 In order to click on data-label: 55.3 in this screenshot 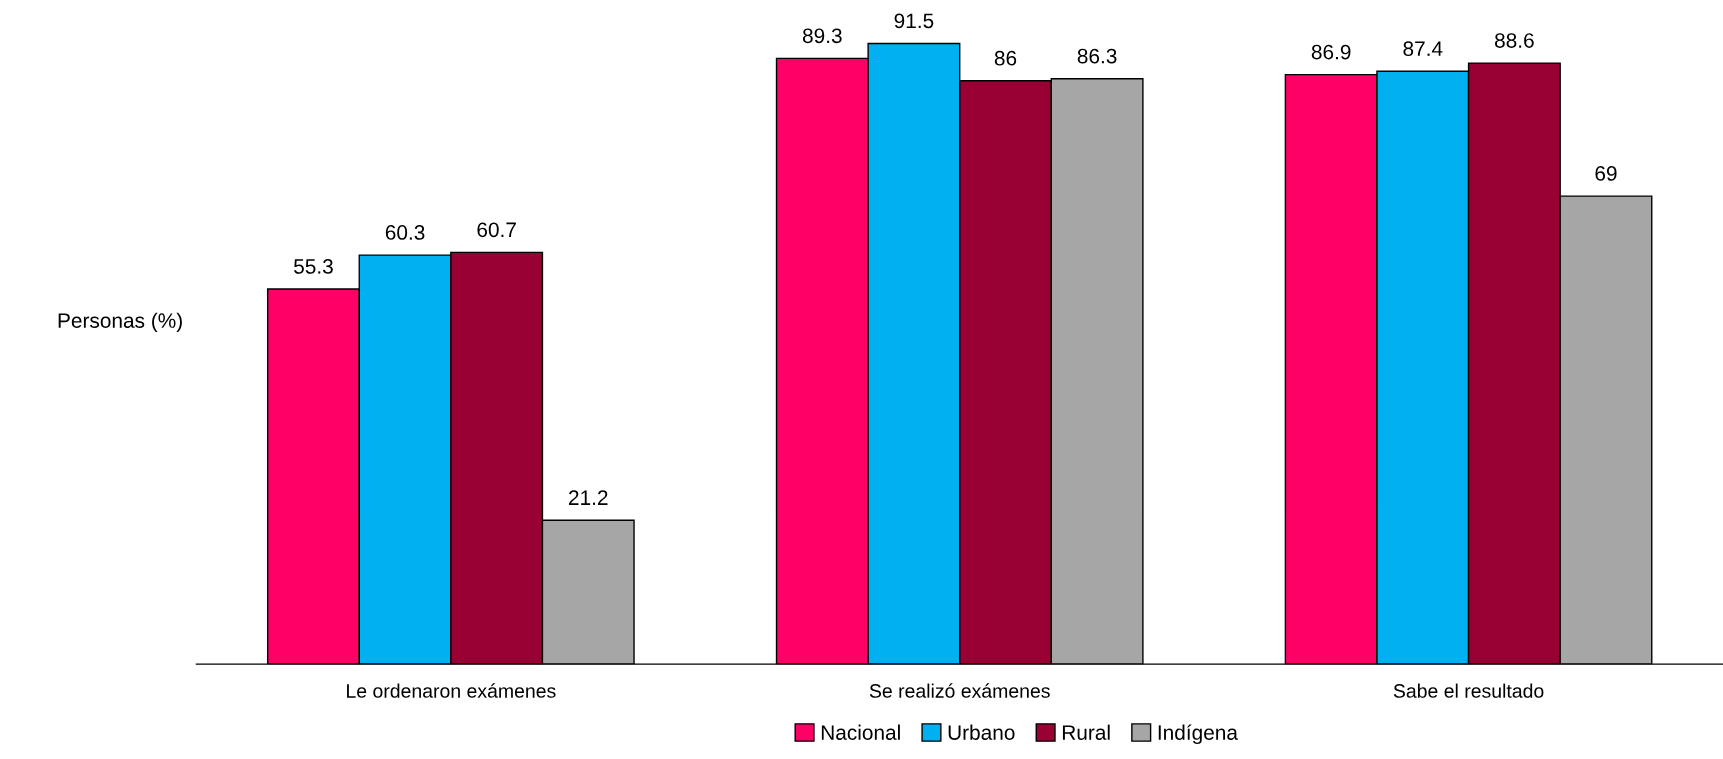, I will do `click(313, 266)`.